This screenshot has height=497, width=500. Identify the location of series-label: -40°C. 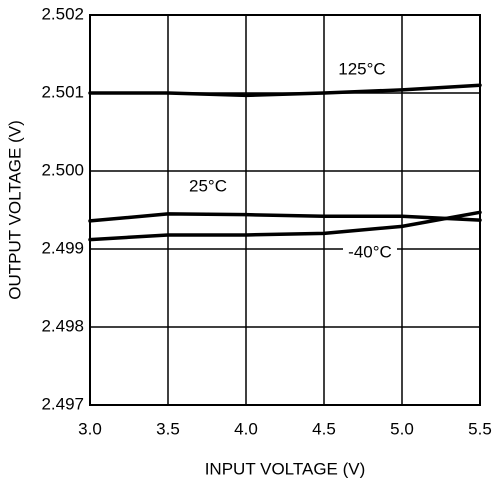
(370, 251).